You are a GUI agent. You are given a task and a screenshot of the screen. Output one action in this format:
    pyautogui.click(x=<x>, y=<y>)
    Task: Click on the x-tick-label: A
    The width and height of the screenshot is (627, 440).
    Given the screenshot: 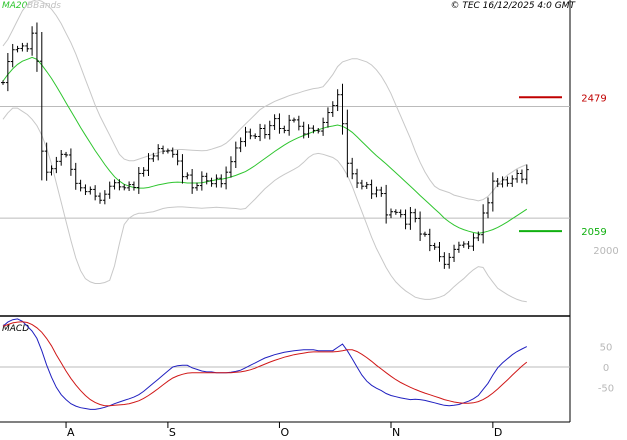 What is the action you would take?
    pyautogui.click(x=71, y=432)
    